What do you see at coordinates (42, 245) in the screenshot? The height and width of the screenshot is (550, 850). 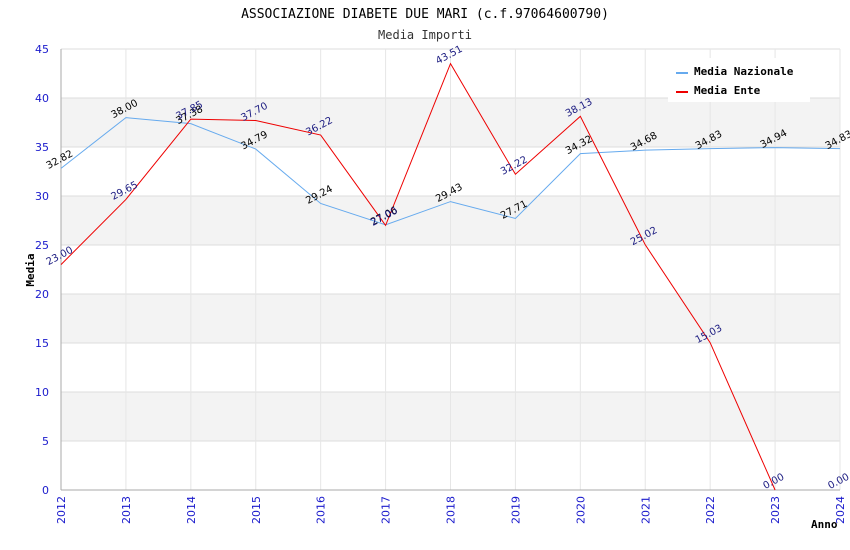 I see `y-tick-label: 25` at bounding box center [42, 245].